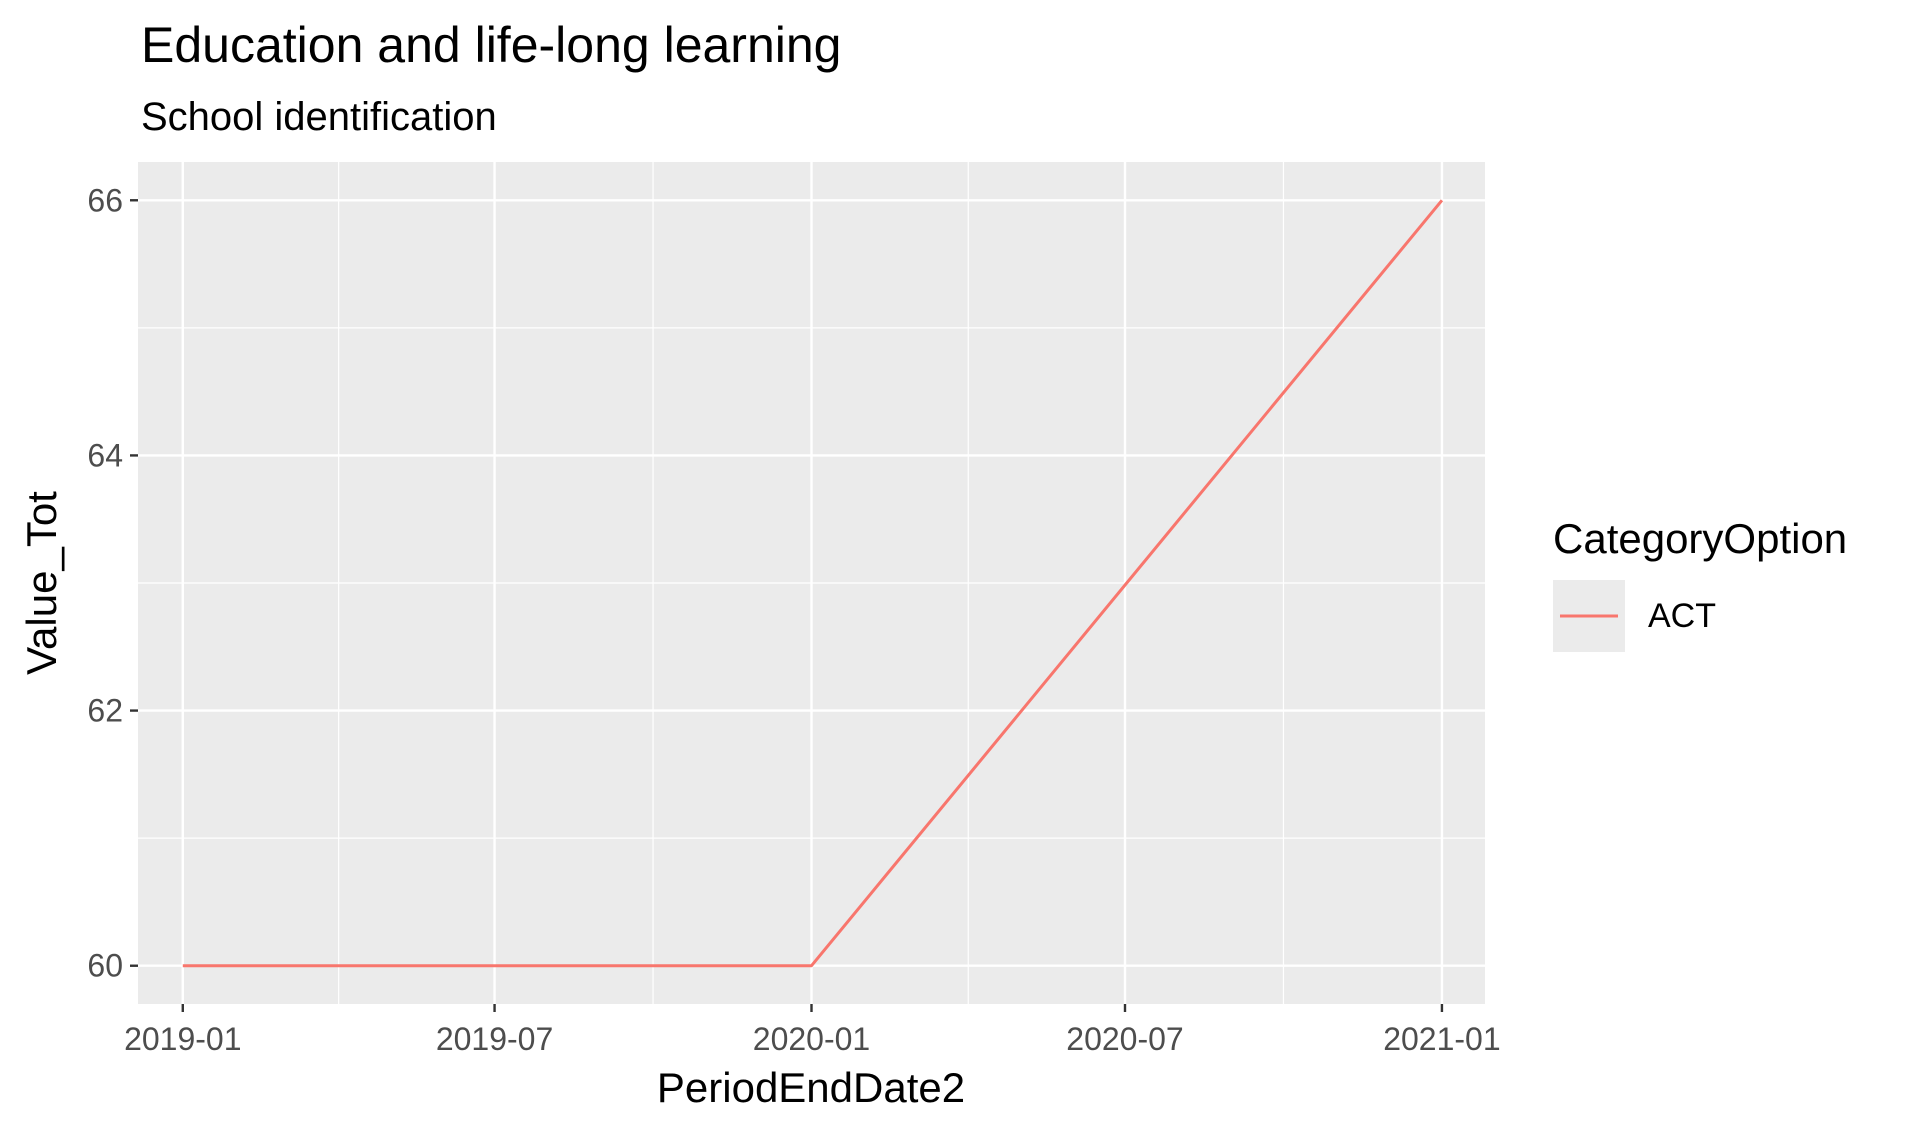  I want to click on x-tick-label: 2021-01, so click(1441, 1039).